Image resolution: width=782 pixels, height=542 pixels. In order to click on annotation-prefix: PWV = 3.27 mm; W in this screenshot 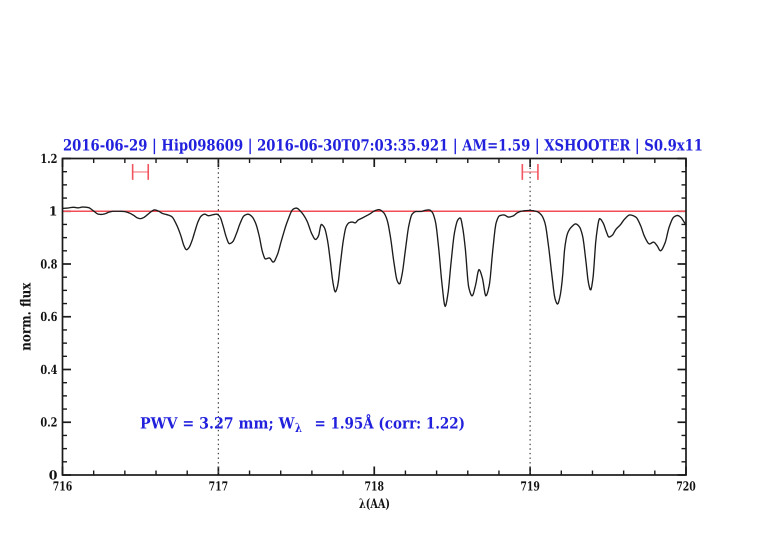, I will do `click(217, 423)`.